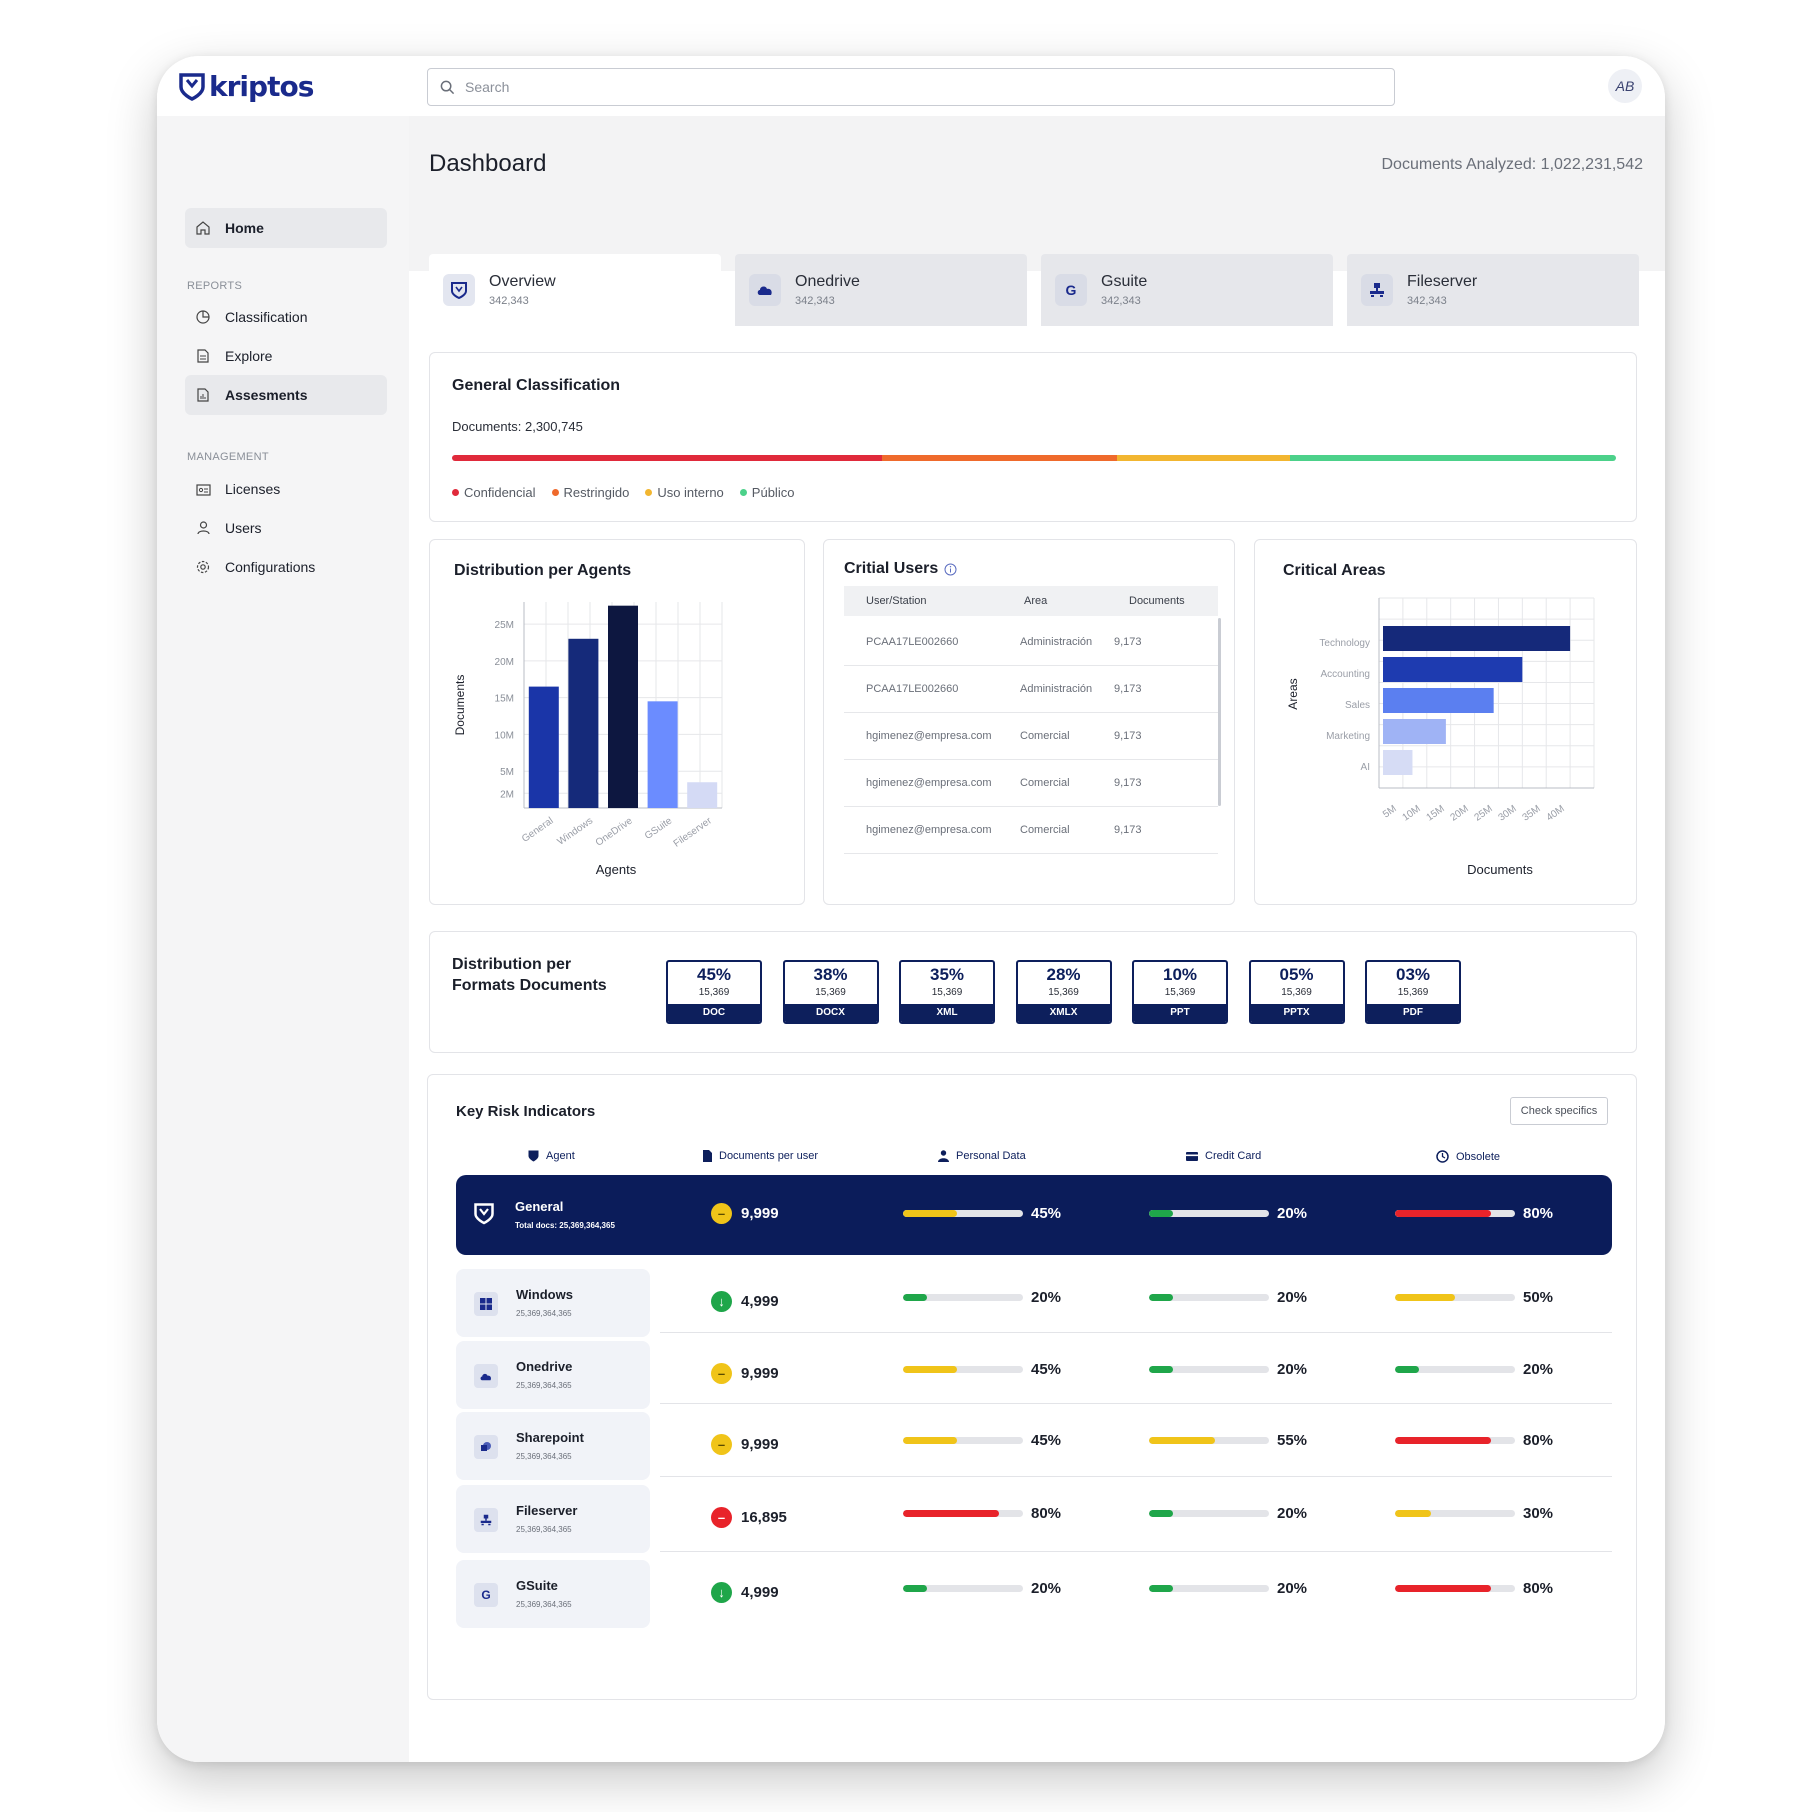 The width and height of the screenshot is (1812, 1812). Describe the element at coordinates (286, 395) in the screenshot. I see `sidebar-item-assesments: Assesments` at that location.